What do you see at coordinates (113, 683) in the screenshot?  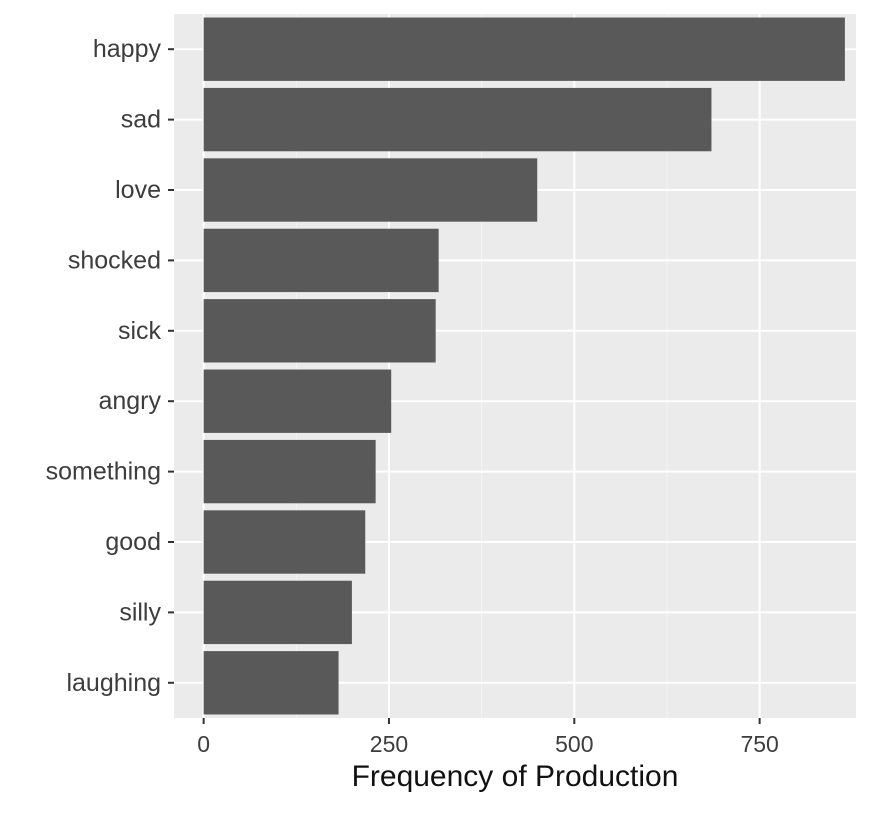 I see `y-tick-label: laughing` at bounding box center [113, 683].